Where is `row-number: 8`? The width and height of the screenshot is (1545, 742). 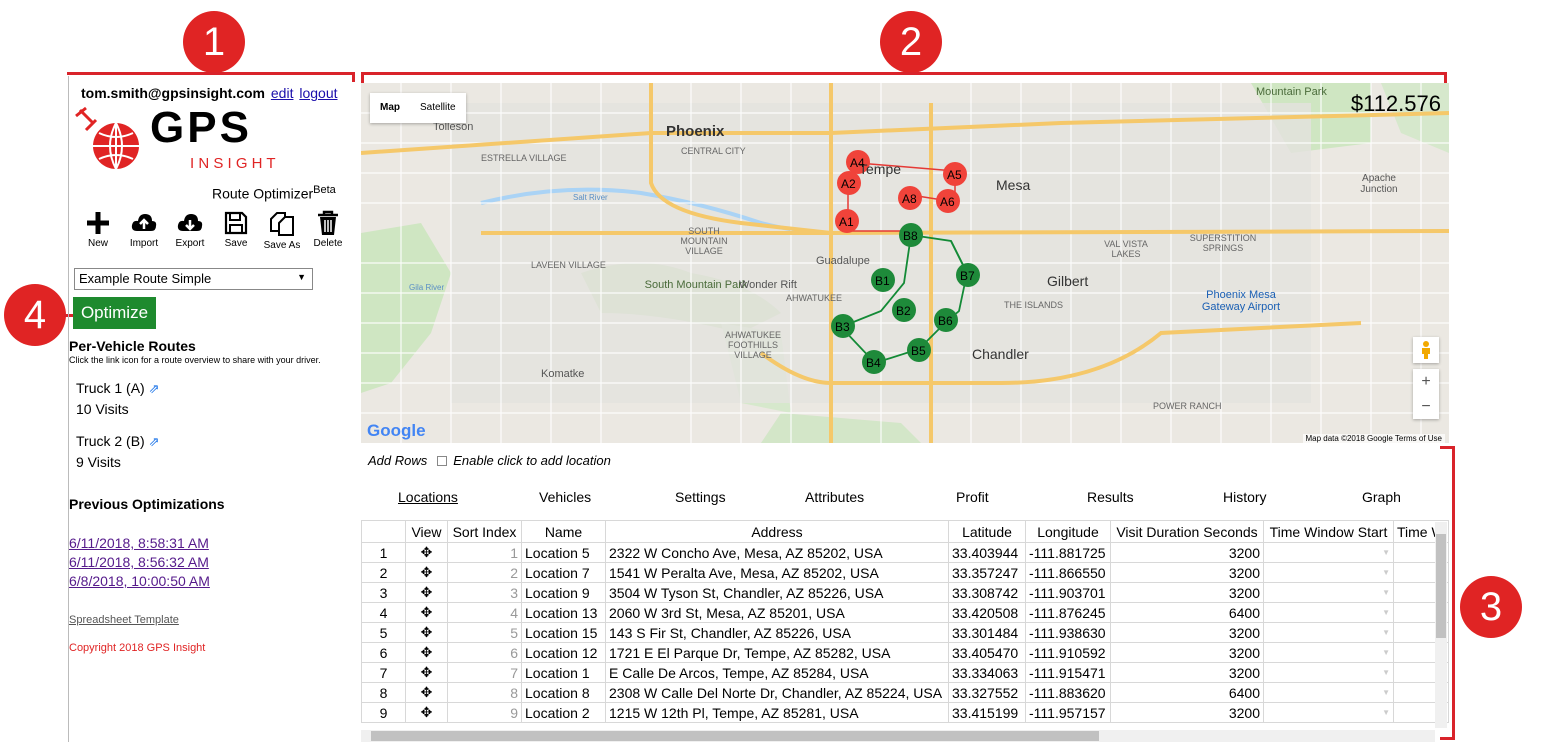
row-number: 8 is located at coordinates (383, 692).